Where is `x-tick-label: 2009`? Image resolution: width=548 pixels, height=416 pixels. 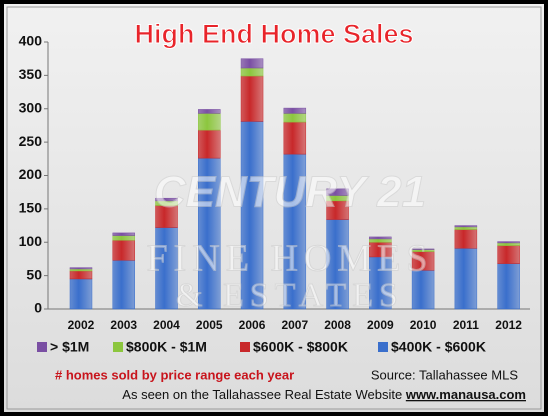
x-tick-label: 2009 is located at coordinates (380, 325).